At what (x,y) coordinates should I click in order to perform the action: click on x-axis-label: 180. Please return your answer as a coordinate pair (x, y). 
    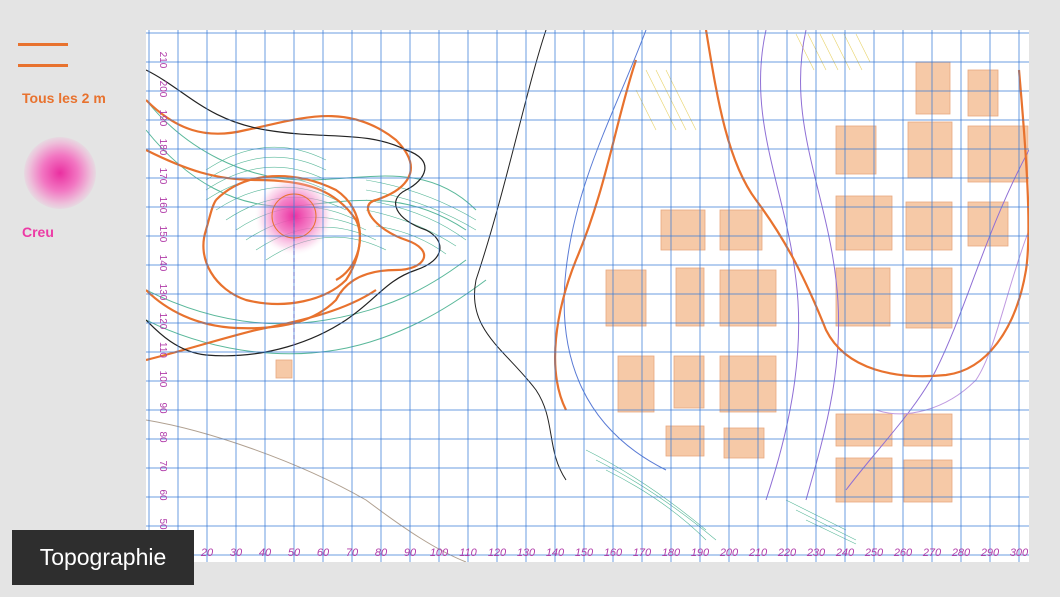
    Looking at the image, I should click on (671, 553).